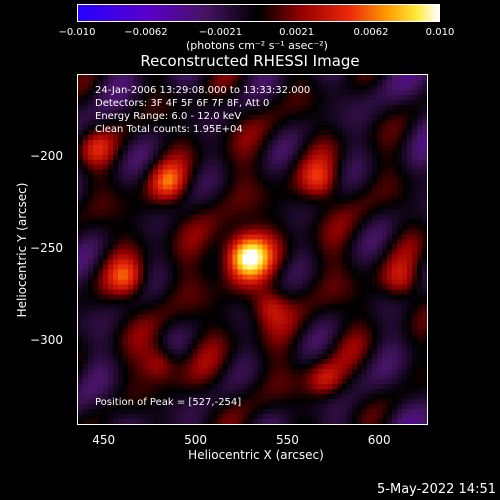 Image resolution: width=500 pixels, height=500 pixels. What do you see at coordinates (250, 61) in the screenshot?
I see `chart-title: Reconstructed RHESSI Image` at bounding box center [250, 61].